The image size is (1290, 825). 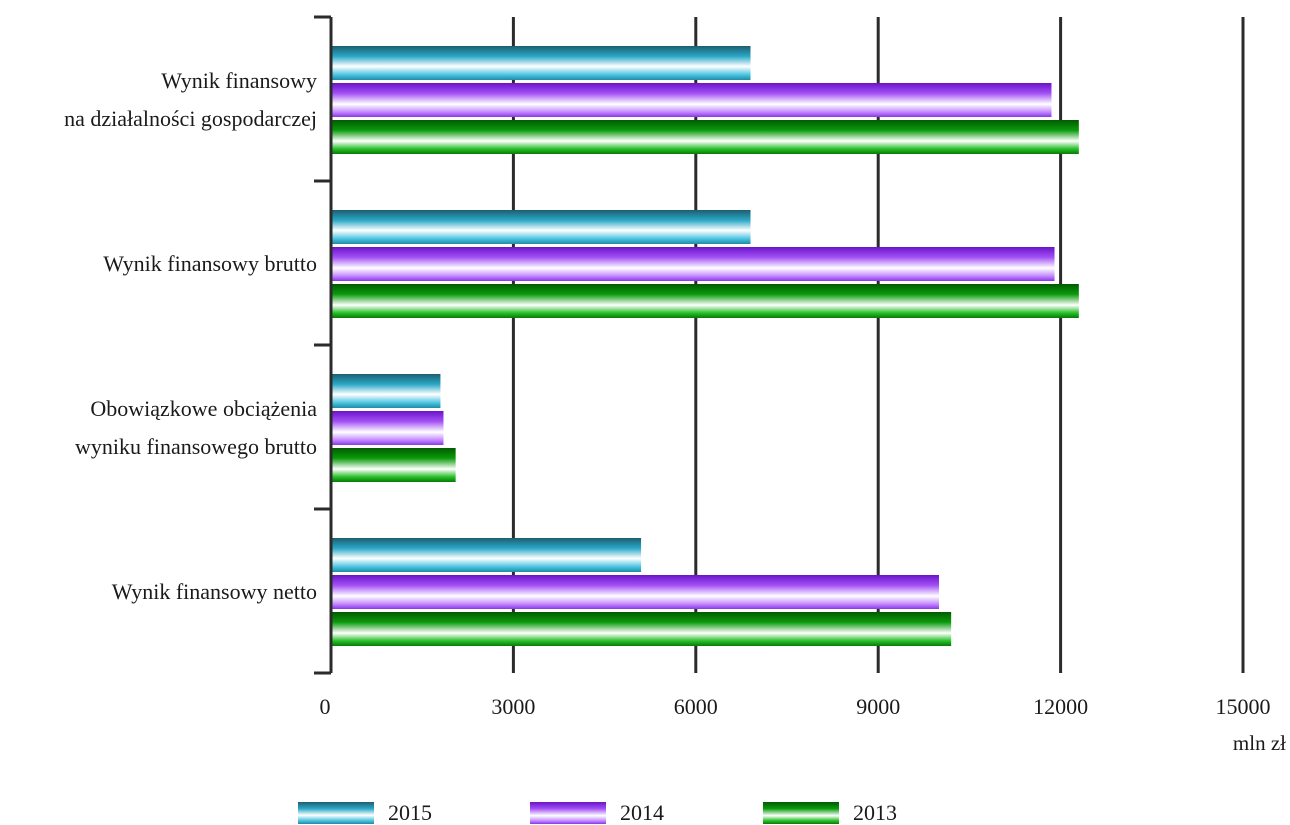 I want to click on category-label-line: wyniku finansowego brutto, so click(x=196, y=446).